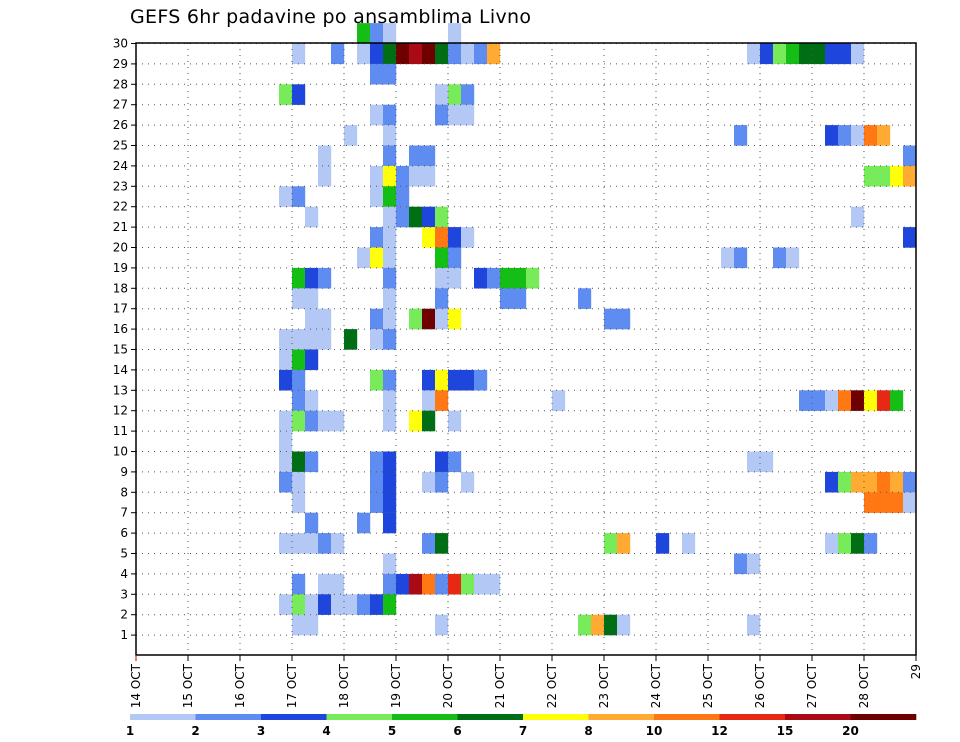 The image size is (960, 742). What do you see at coordinates (812, 685) in the screenshot?
I see `x-tick-label: 27 OCT` at bounding box center [812, 685].